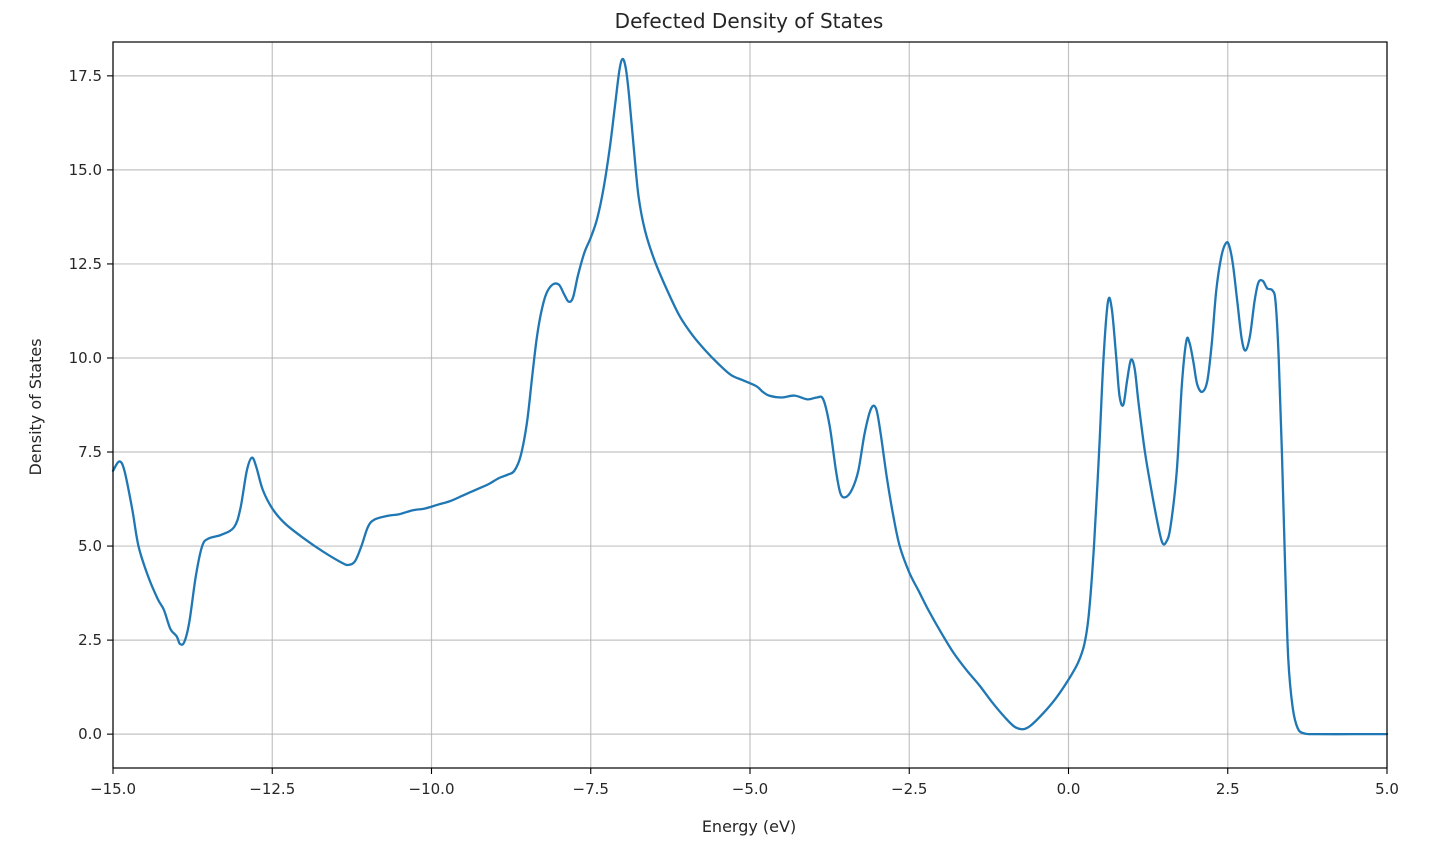  I want to click on x-tick-label: 0.0, so click(1069, 789).